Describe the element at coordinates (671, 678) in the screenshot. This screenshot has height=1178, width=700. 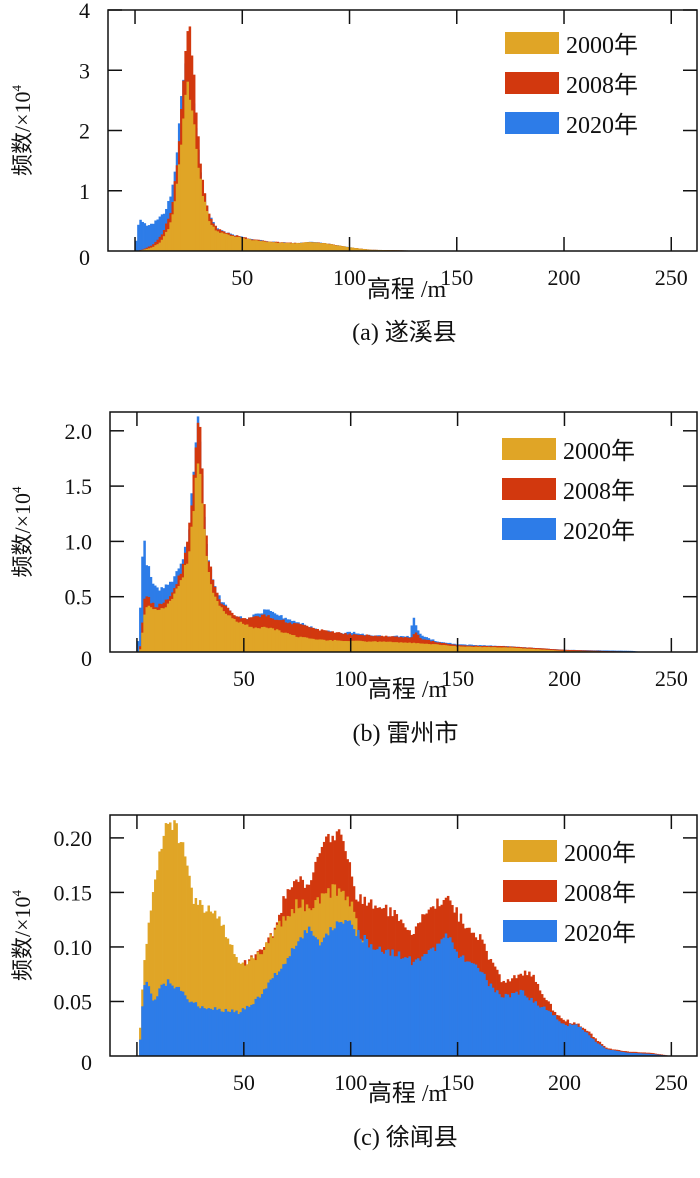
I see `x-tick-label: 250` at that location.